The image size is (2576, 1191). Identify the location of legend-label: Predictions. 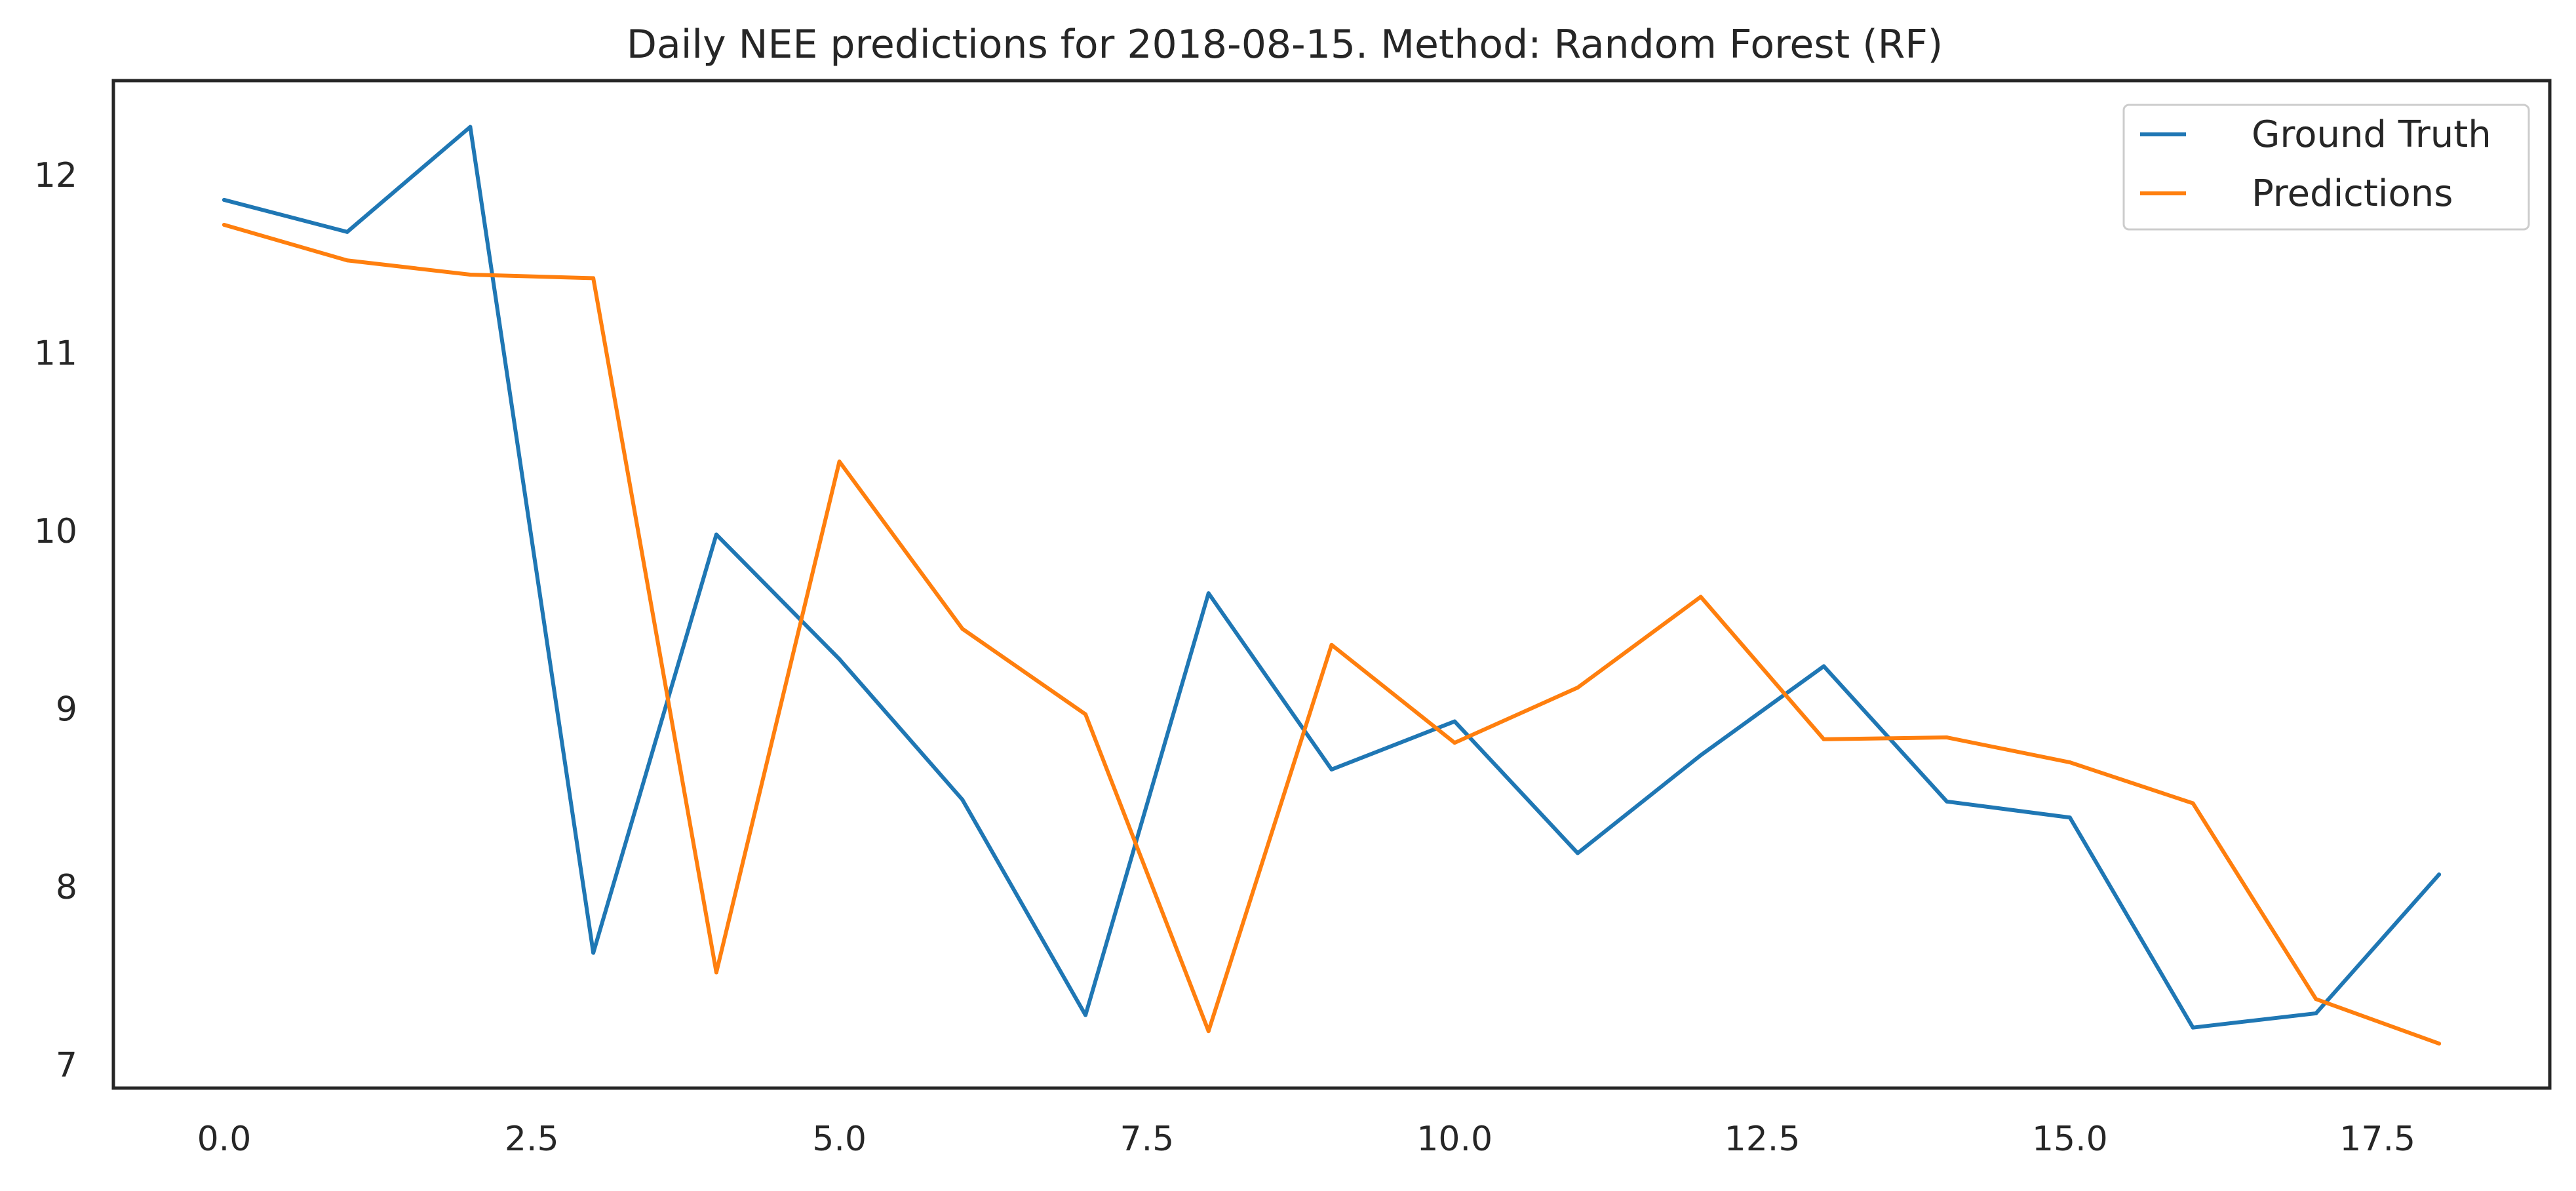
(2352, 193).